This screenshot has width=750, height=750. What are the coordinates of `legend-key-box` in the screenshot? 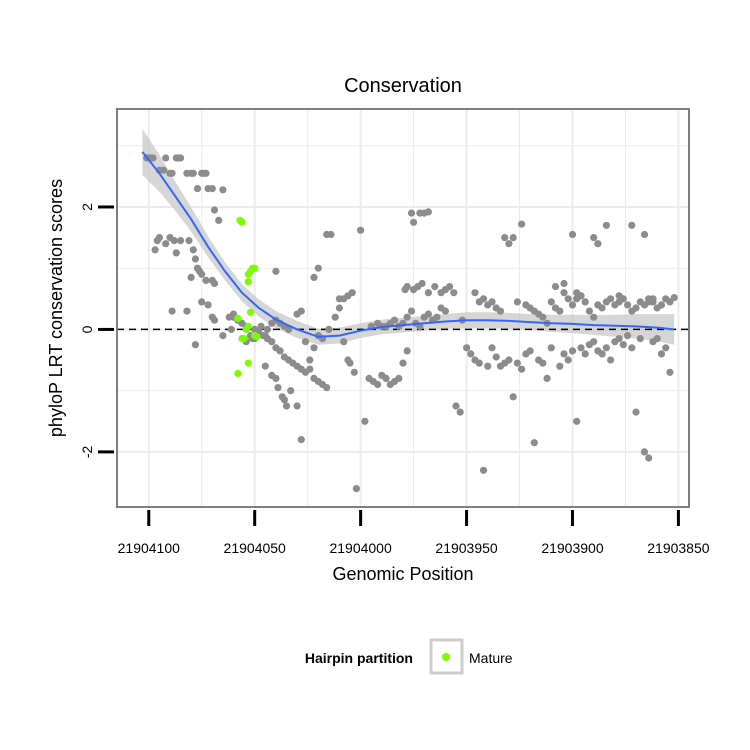 It's located at (446, 656).